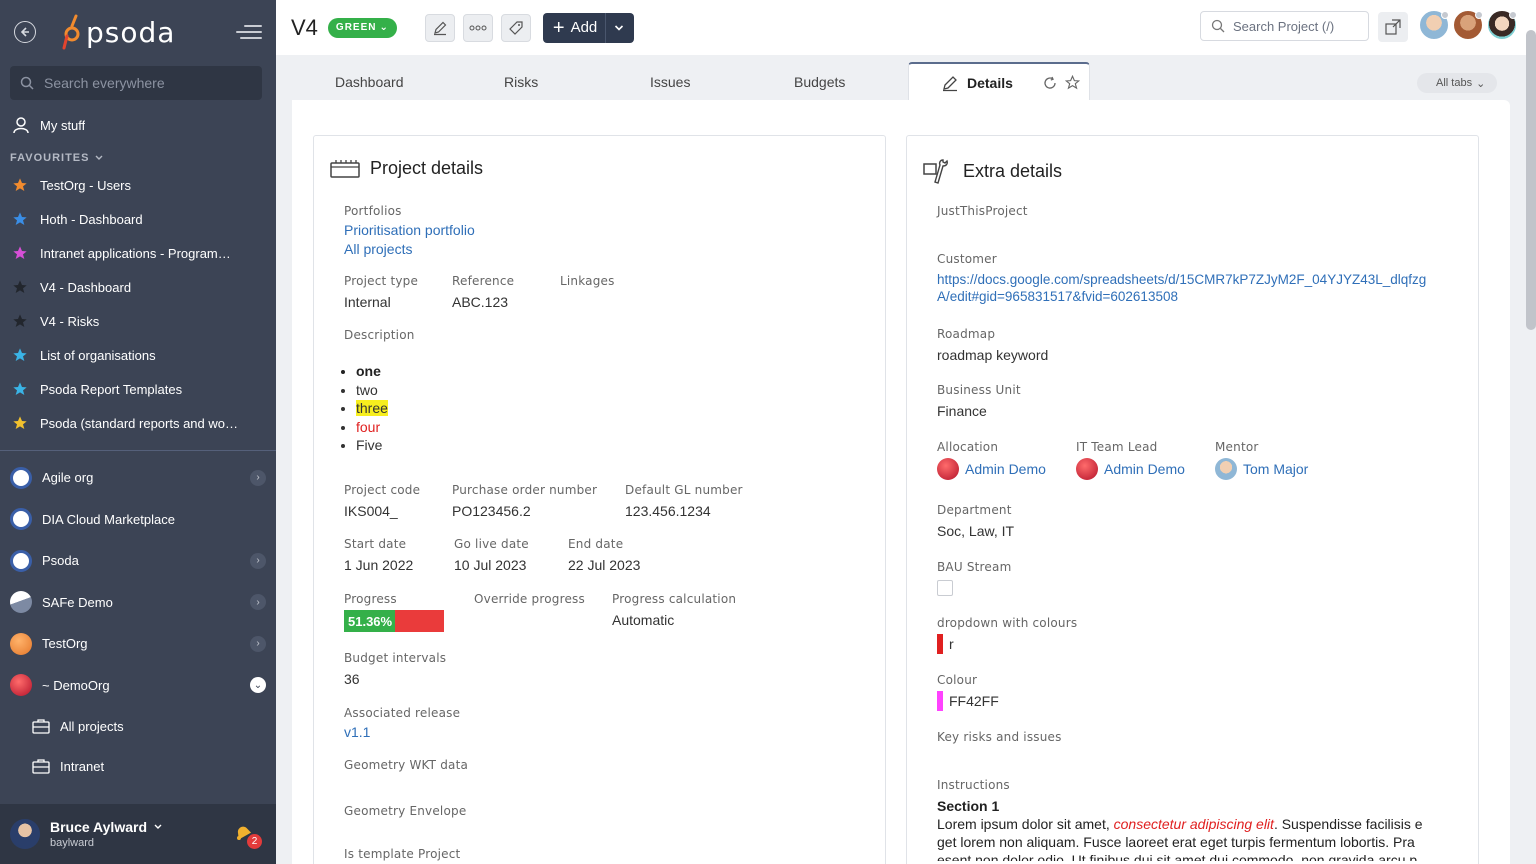 This screenshot has height=864, width=1536. I want to click on sidebar-item-label: My stuff, so click(63, 125).